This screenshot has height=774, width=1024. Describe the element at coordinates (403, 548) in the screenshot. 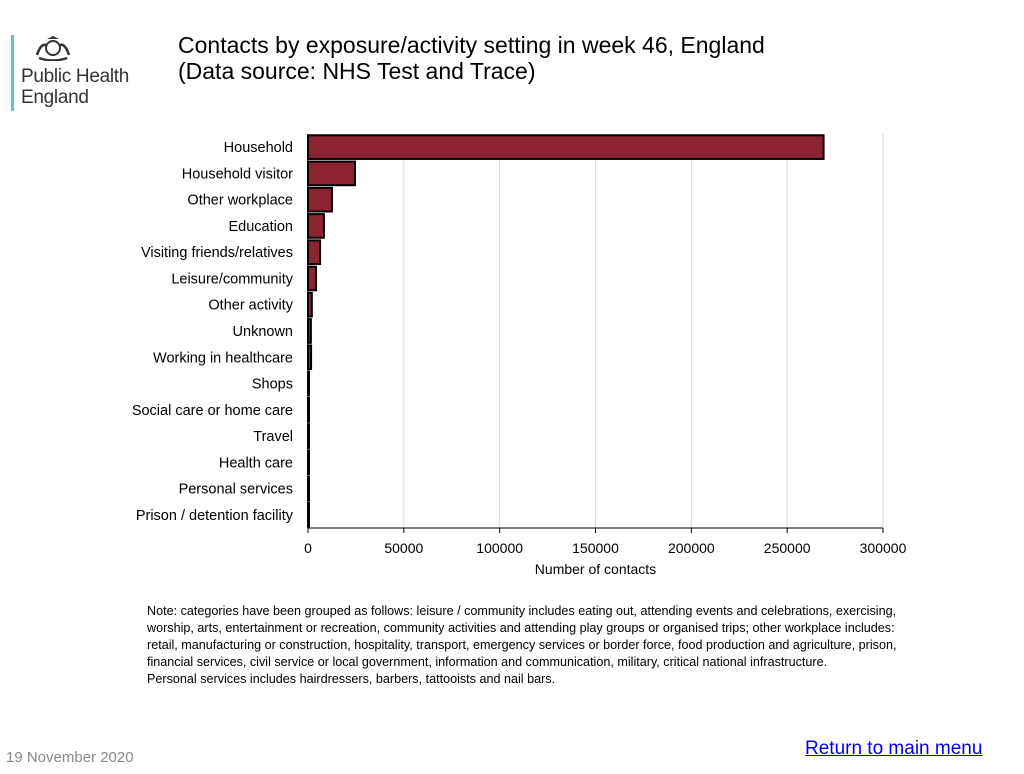

I see `x-tick-label: 50000` at that location.